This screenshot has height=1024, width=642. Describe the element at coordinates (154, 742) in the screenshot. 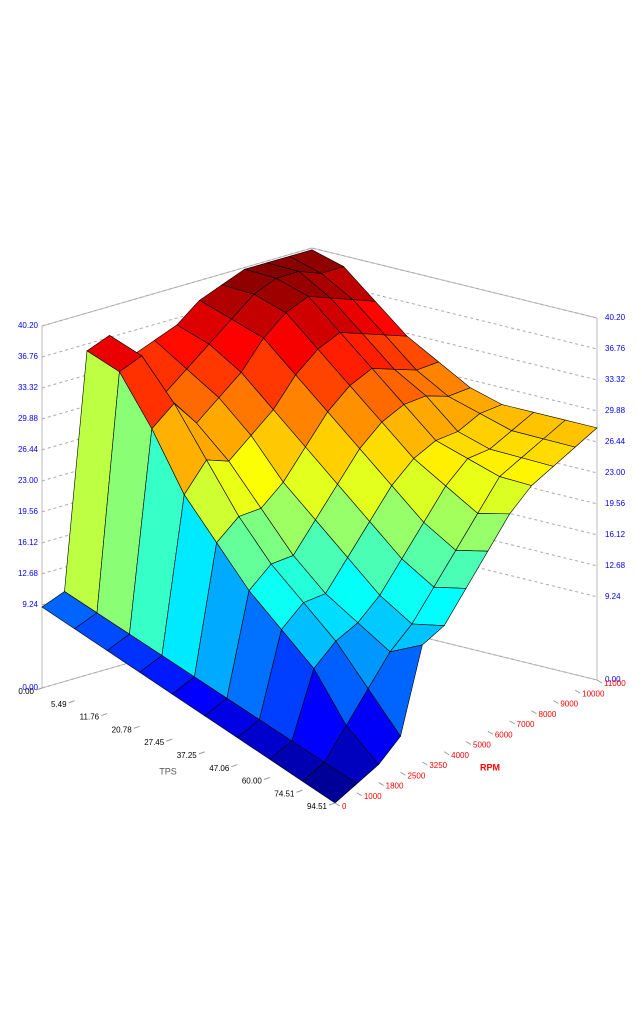

I see `x-tick-label: 27.45` at that location.